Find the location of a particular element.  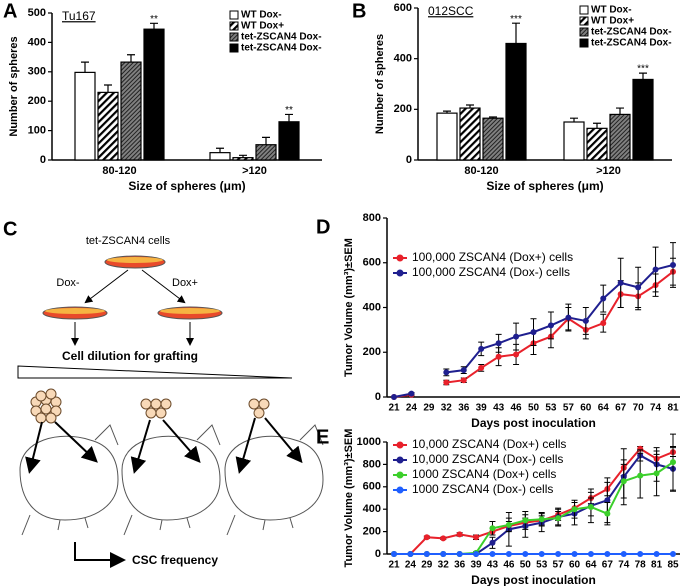

panel-label: D is located at coordinates (323, 227).